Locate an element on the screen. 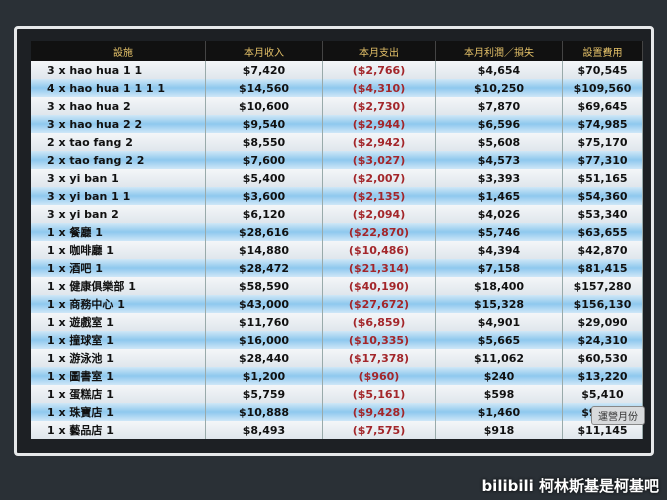 The image size is (667, 500). table-cell: ($27,672) is located at coordinates (379, 304).